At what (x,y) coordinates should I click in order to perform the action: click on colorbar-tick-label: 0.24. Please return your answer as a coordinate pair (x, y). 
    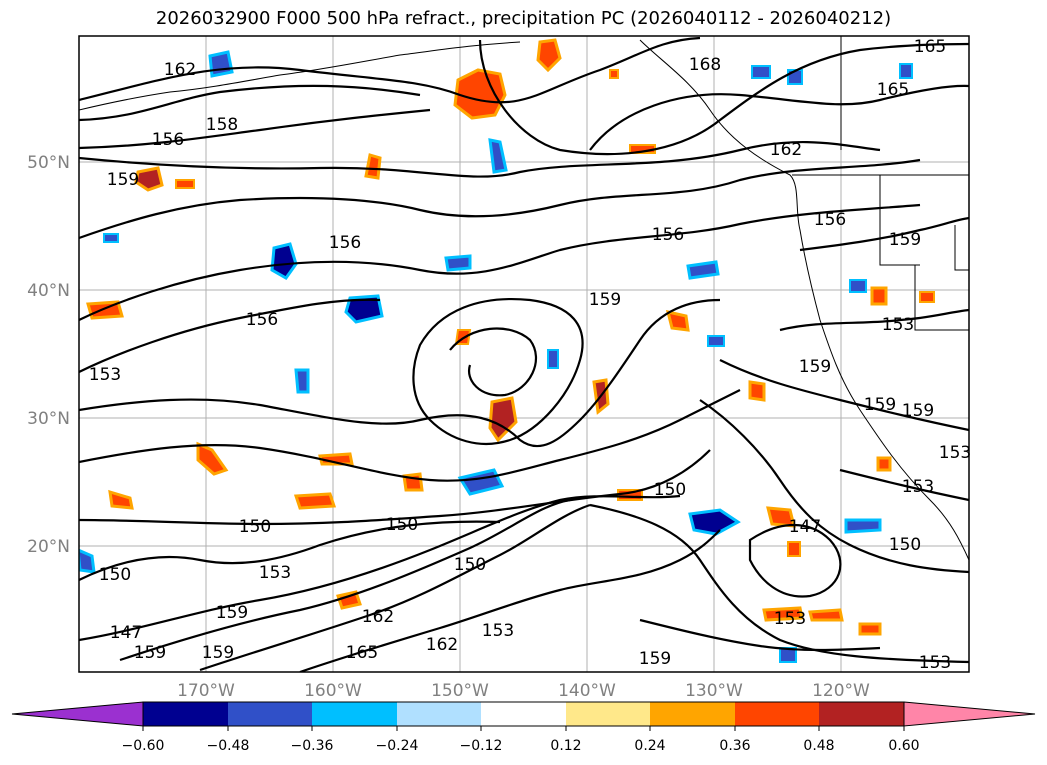
    Looking at the image, I should click on (649, 746).